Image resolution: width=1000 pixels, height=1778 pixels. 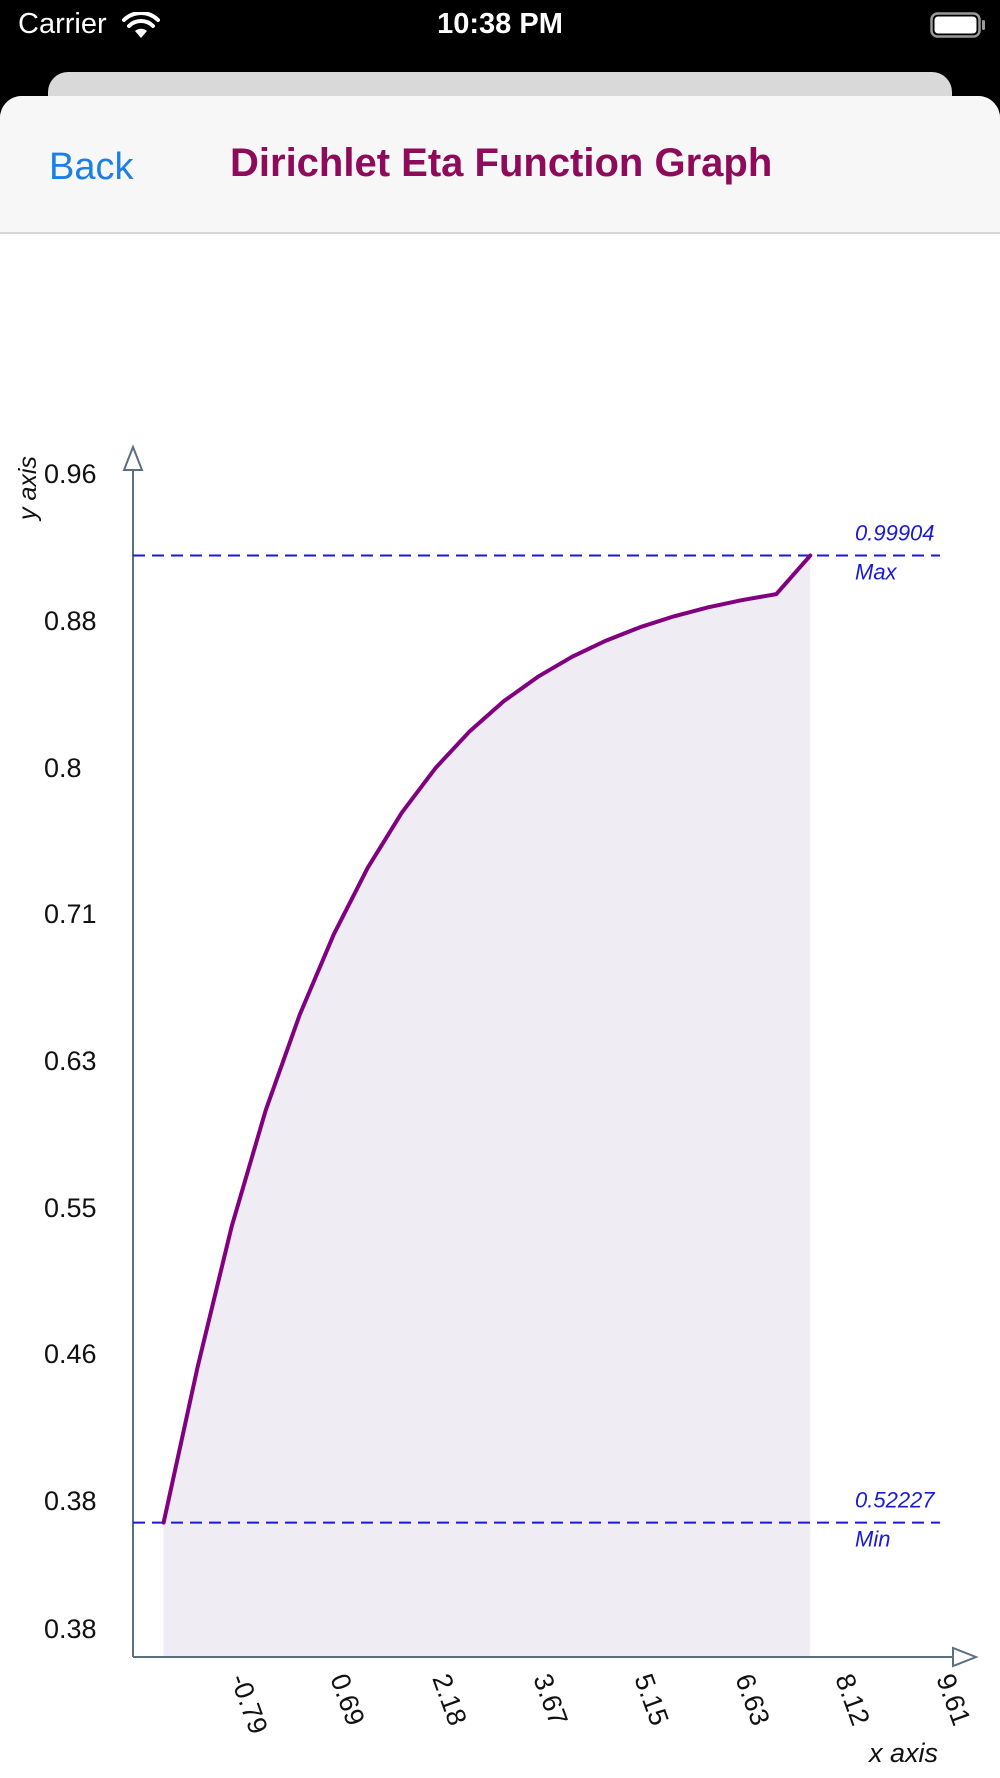 I want to click on y-axis-arrow-icon, so click(x=133, y=457).